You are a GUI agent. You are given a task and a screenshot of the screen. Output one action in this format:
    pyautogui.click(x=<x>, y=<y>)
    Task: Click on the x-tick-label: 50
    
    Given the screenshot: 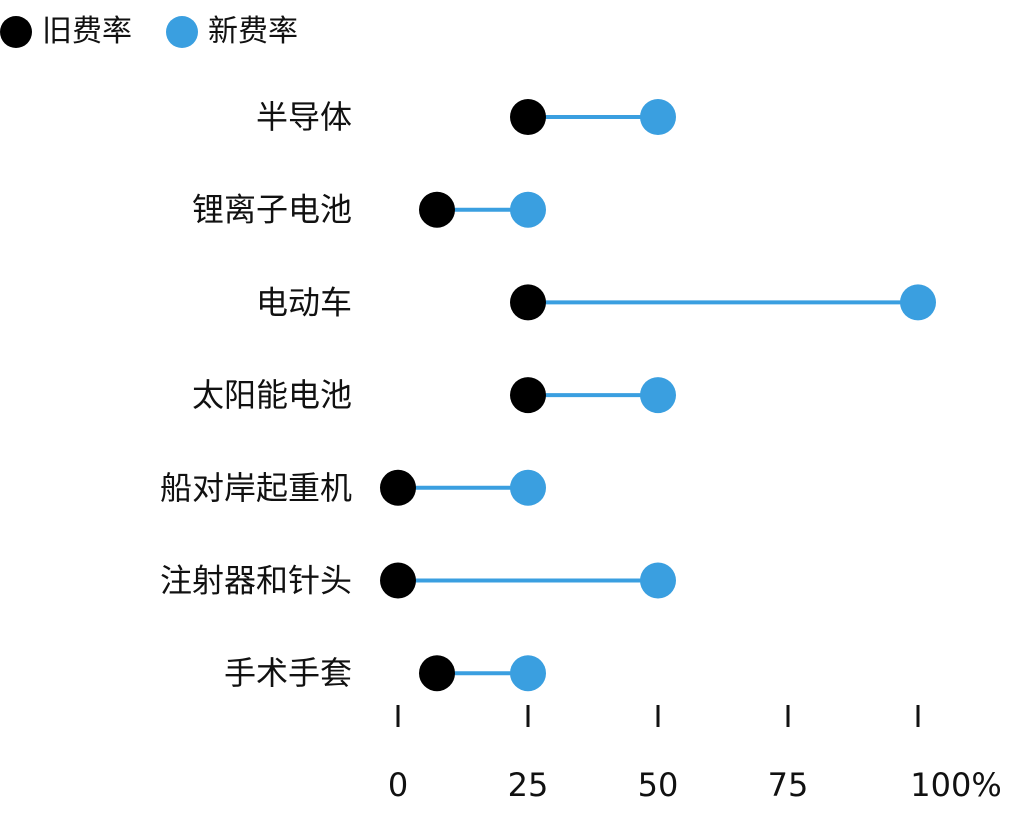 What is the action you would take?
    pyautogui.click(x=658, y=785)
    